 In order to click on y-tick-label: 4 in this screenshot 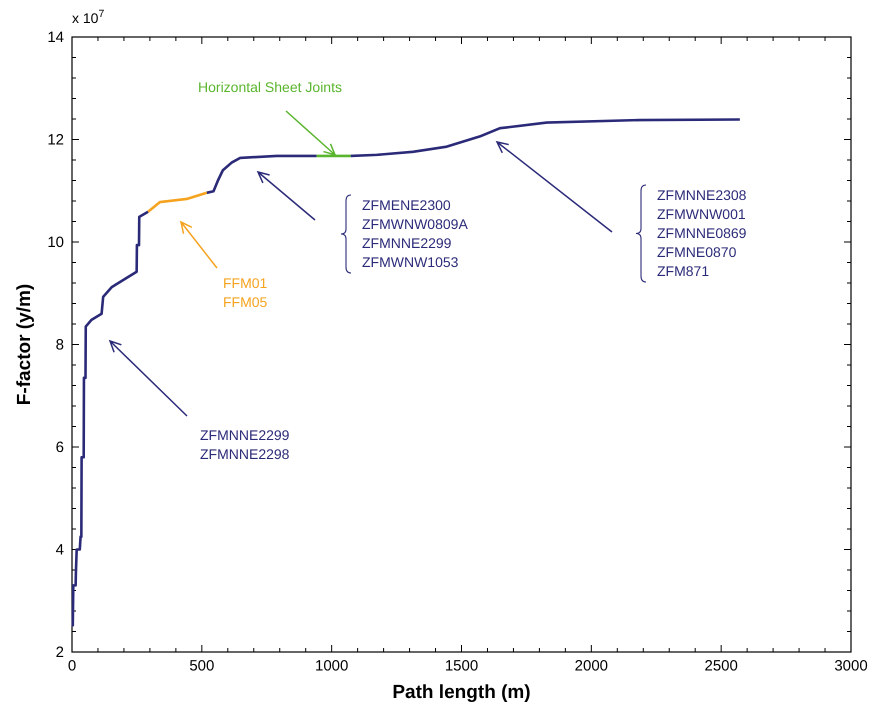, I will do `click(60, 549)`.